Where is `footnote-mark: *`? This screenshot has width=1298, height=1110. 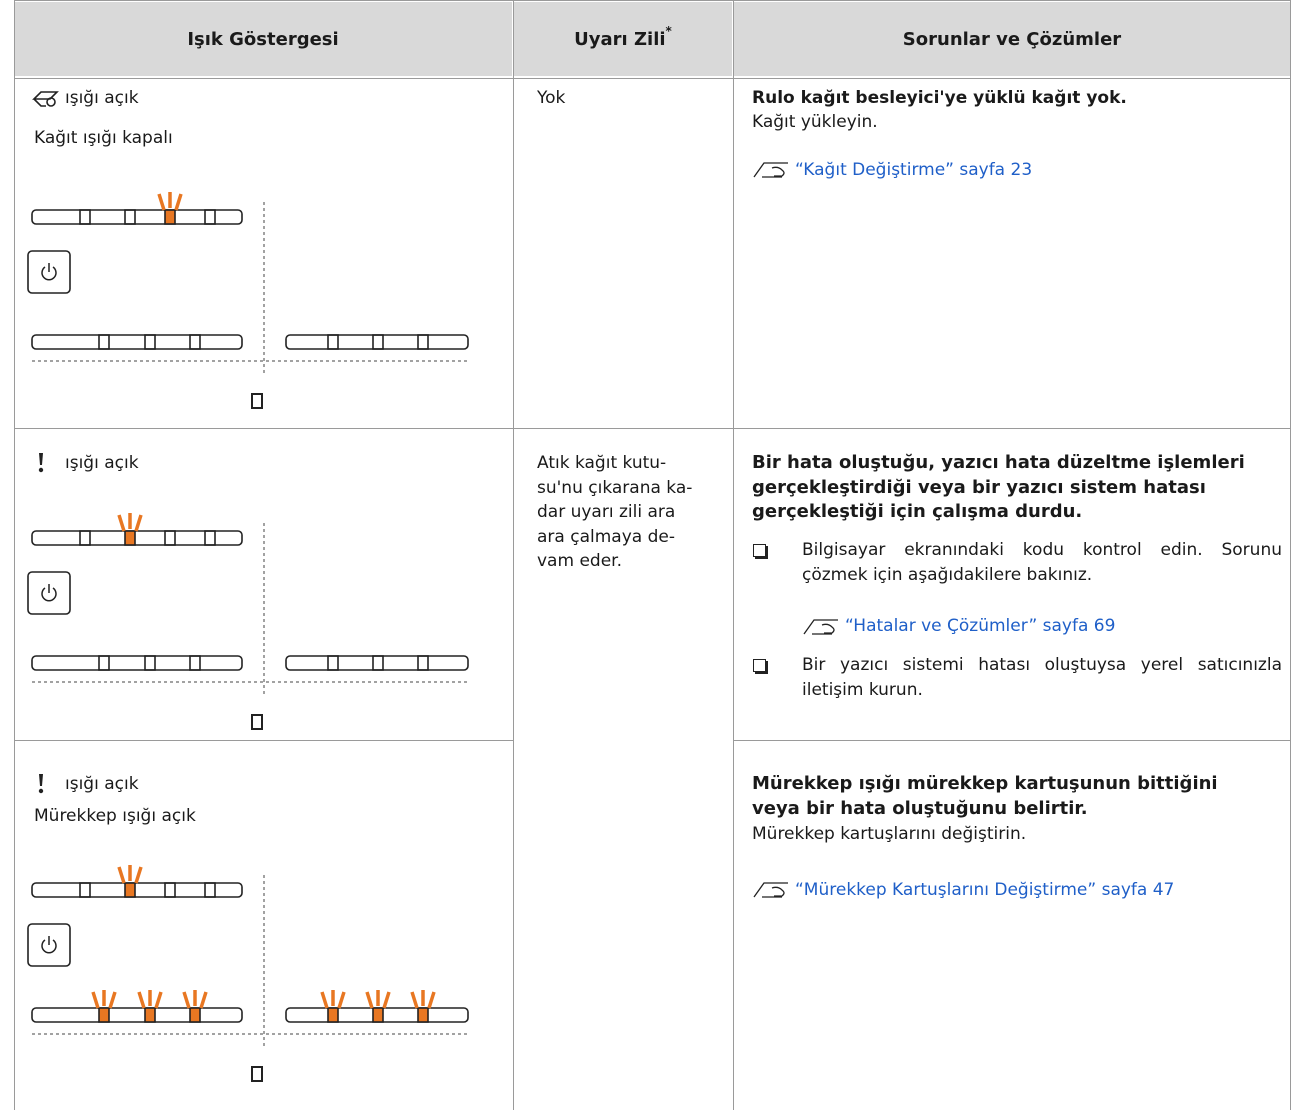 footnote-mark: * is located at coordinates (668, 31).